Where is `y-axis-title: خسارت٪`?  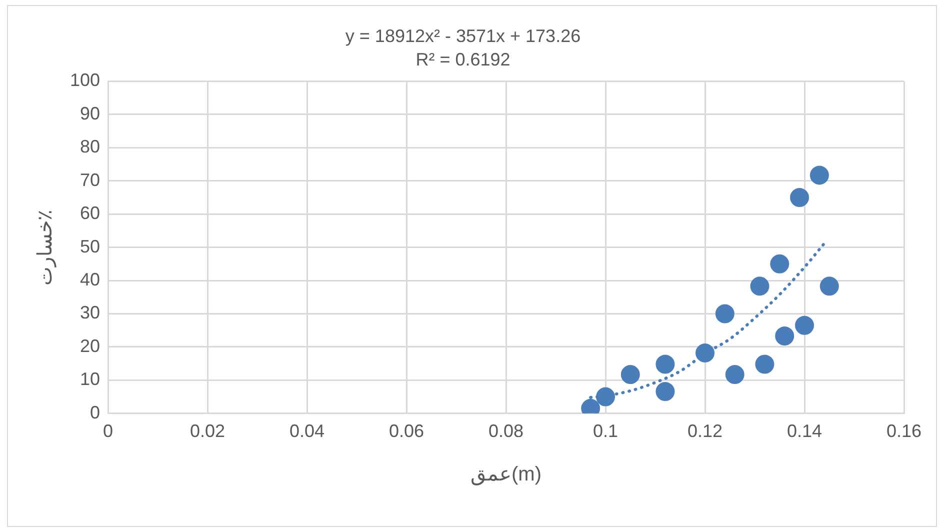
y-axis-title: خسارت٪ is located at coordinates (45, 247).